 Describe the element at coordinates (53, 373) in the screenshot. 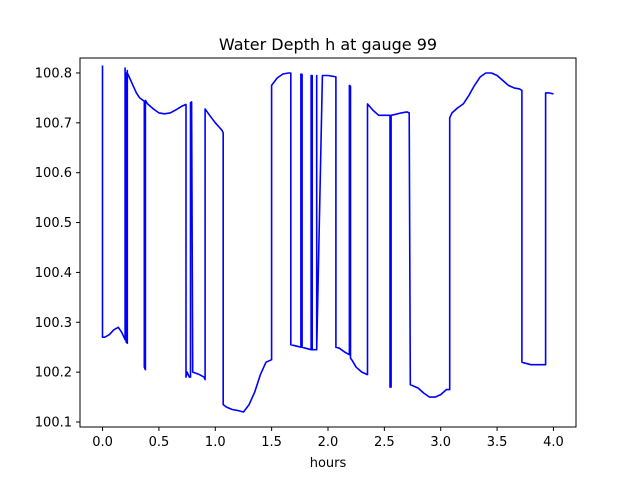

I see `y-tick-label: 100.2` at that location.